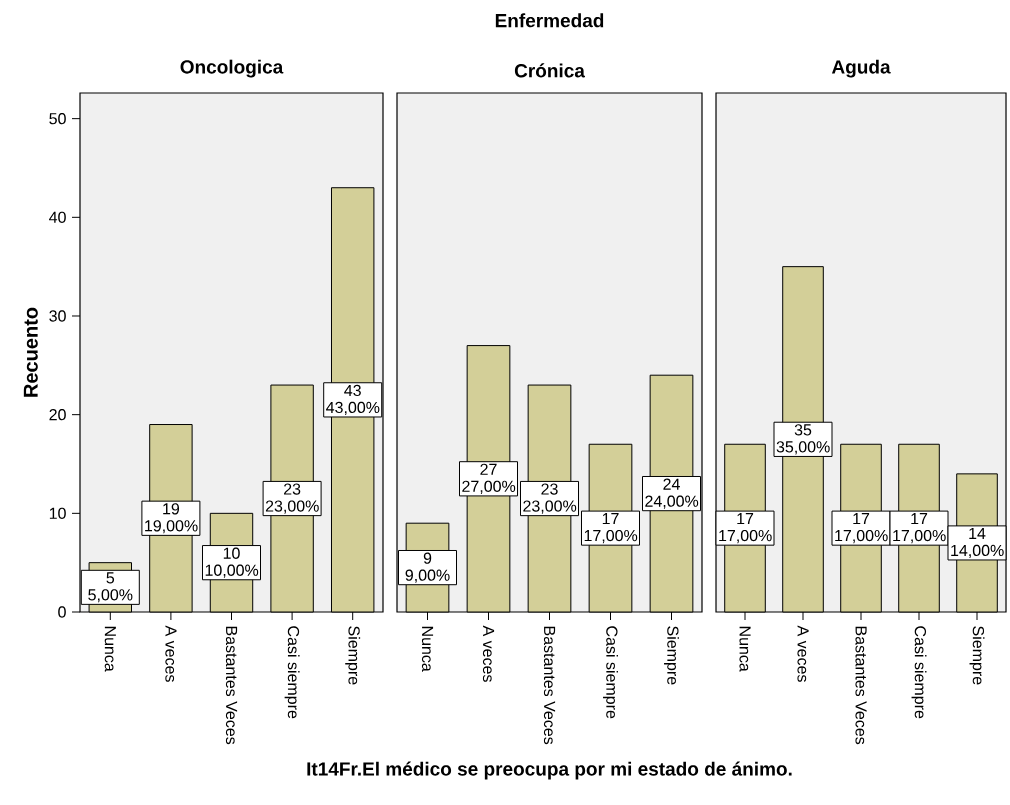 The image size is (1010, 805). What do you see at coordinates (171, 518) in the screenshot?
I see `data-label: 19 19,00%` at bounding box center [171, 518].